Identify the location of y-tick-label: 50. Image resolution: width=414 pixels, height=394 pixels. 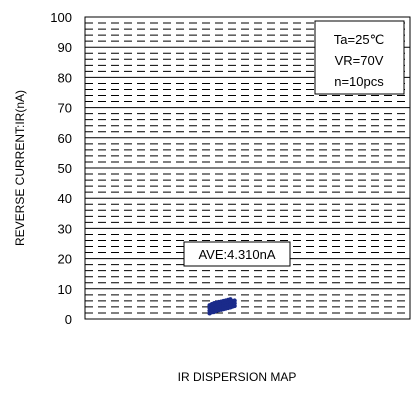
(65, 168).